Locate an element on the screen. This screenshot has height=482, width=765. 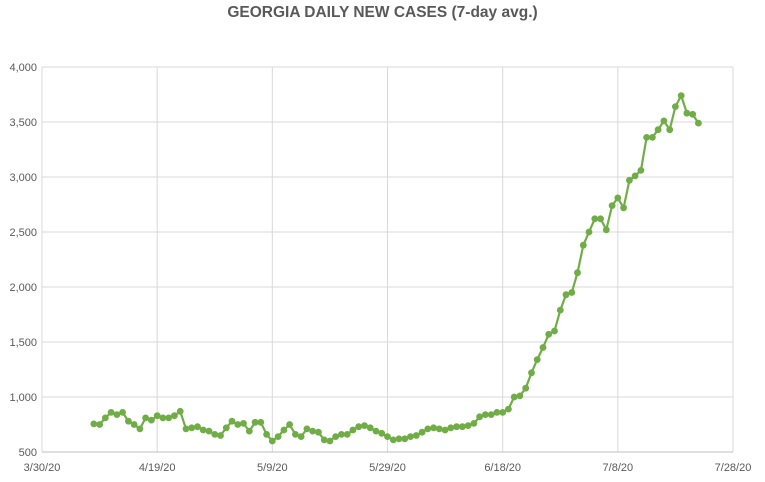
x-tick-label: 7/8/20 is located at coordinates (618, 468).